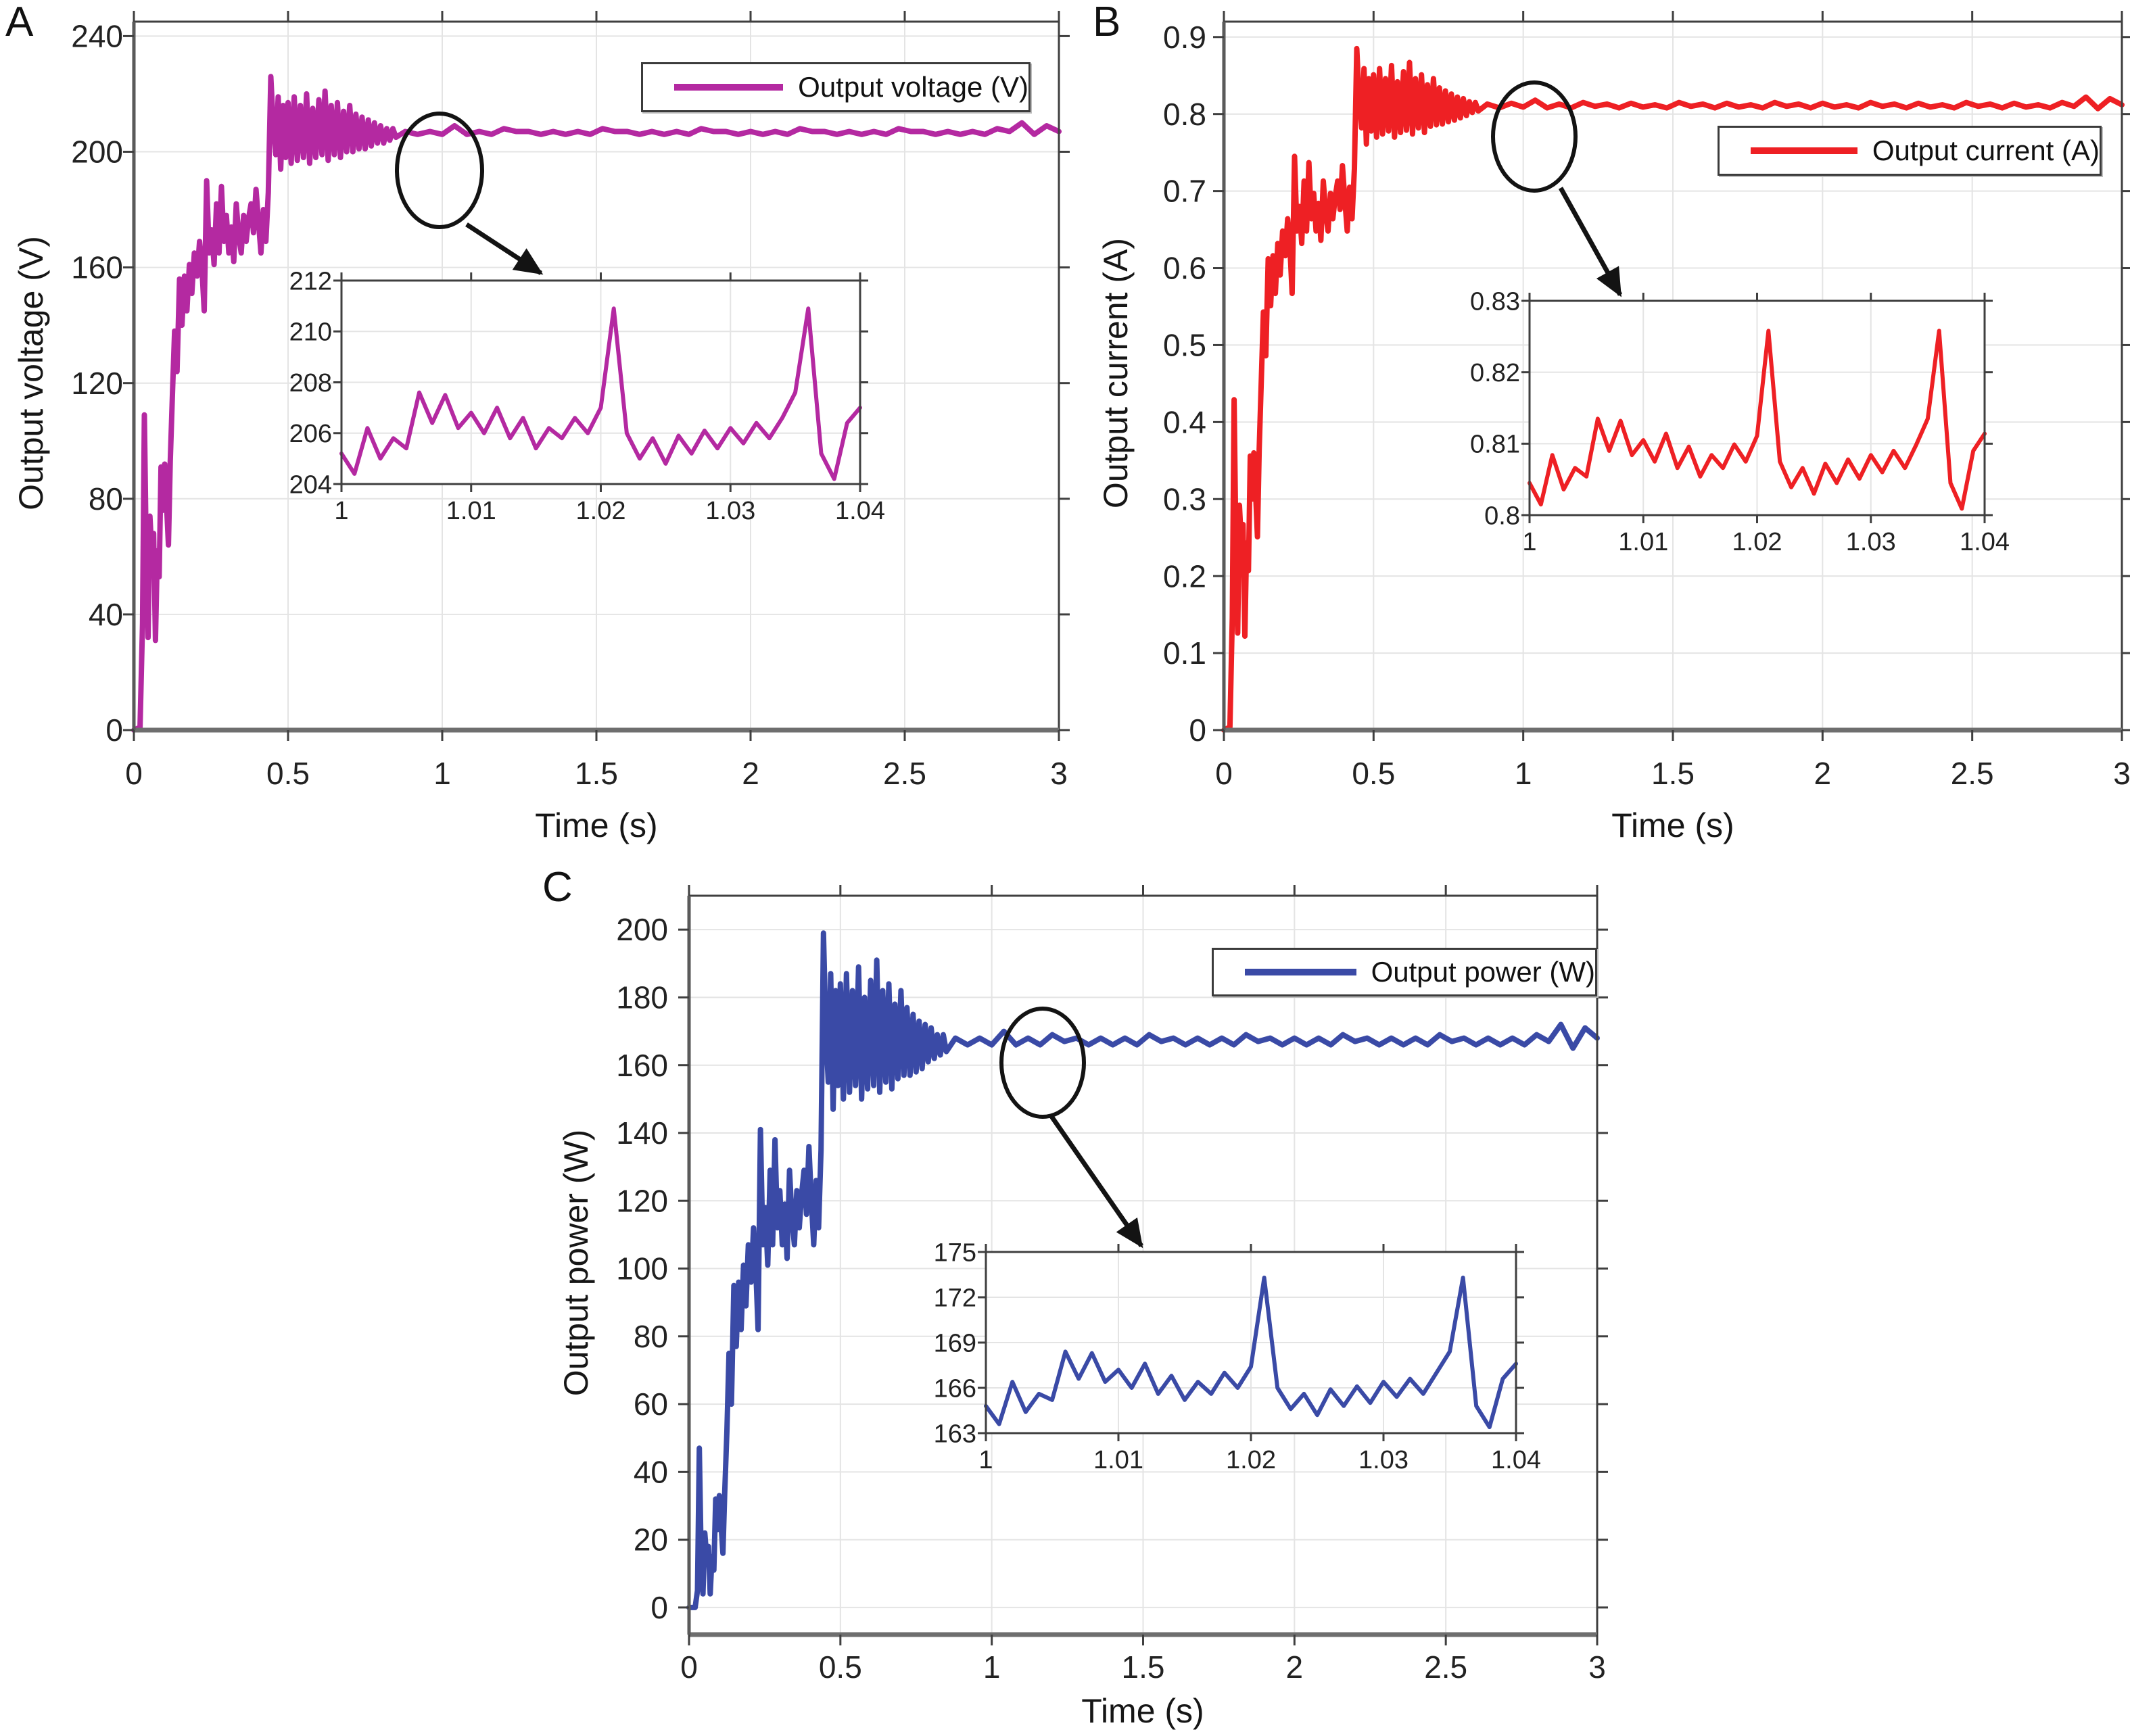 The height and width of the screenshot is (1736, 2130). I want to click on panel-label-a: A, so click(19, 22).